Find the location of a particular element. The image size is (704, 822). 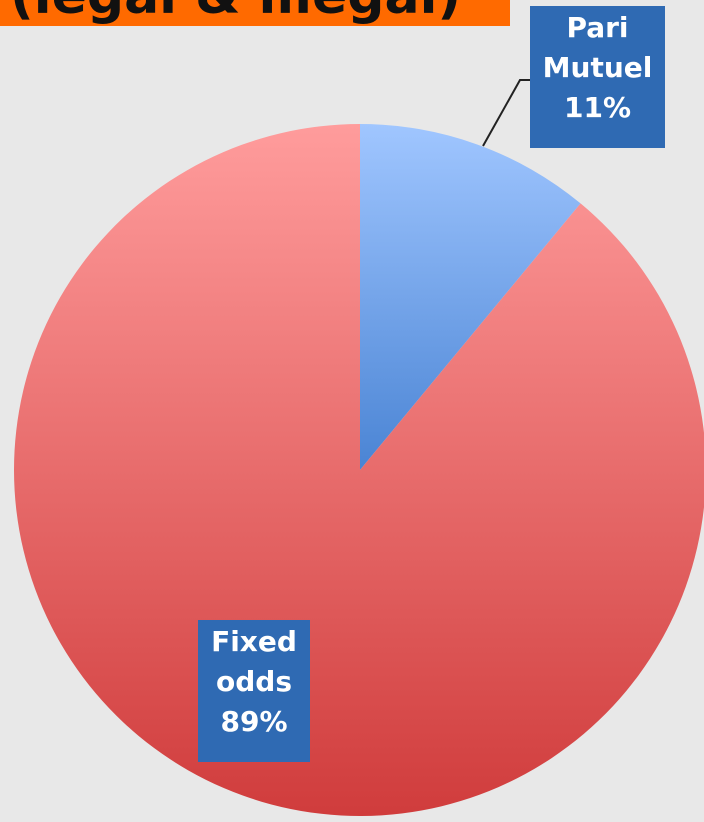

value-label: 11% is located at coordinates (597, 107).